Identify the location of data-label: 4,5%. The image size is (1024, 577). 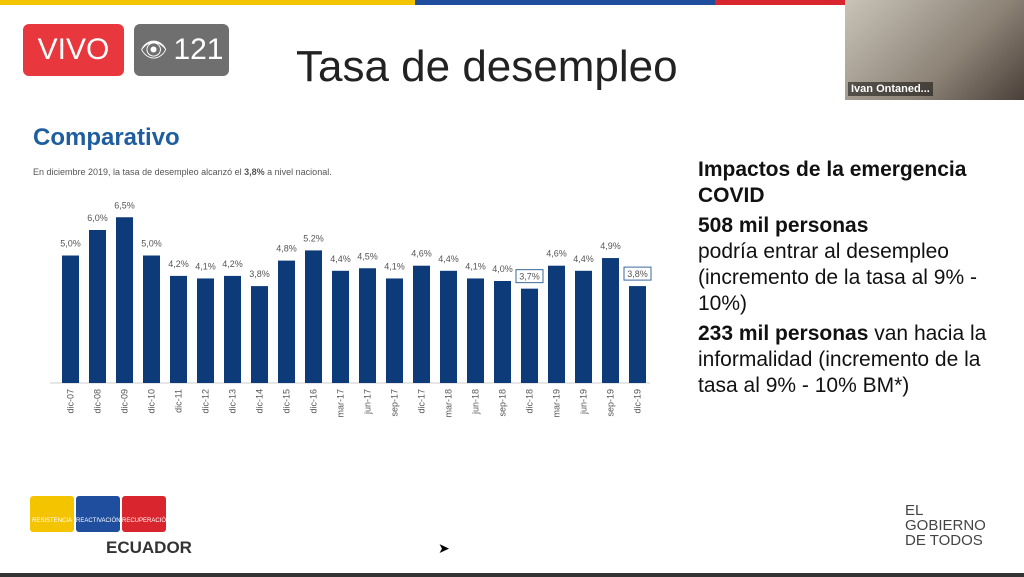
(367, 256).